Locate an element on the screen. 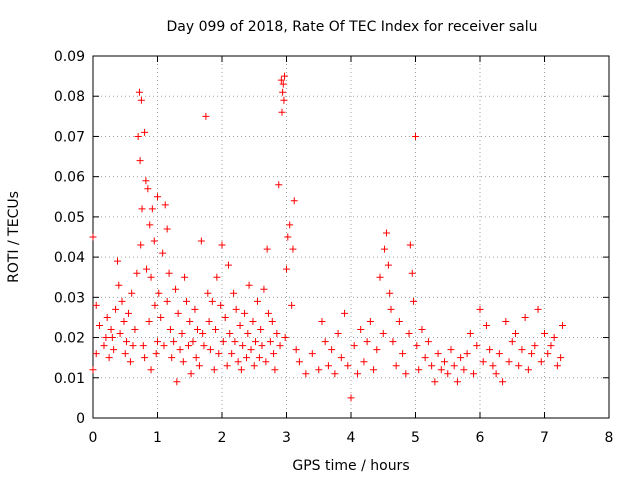 This screenshot has height=480, width=640. y-tick-label: 0.06 is located at coordinates (69, 178).